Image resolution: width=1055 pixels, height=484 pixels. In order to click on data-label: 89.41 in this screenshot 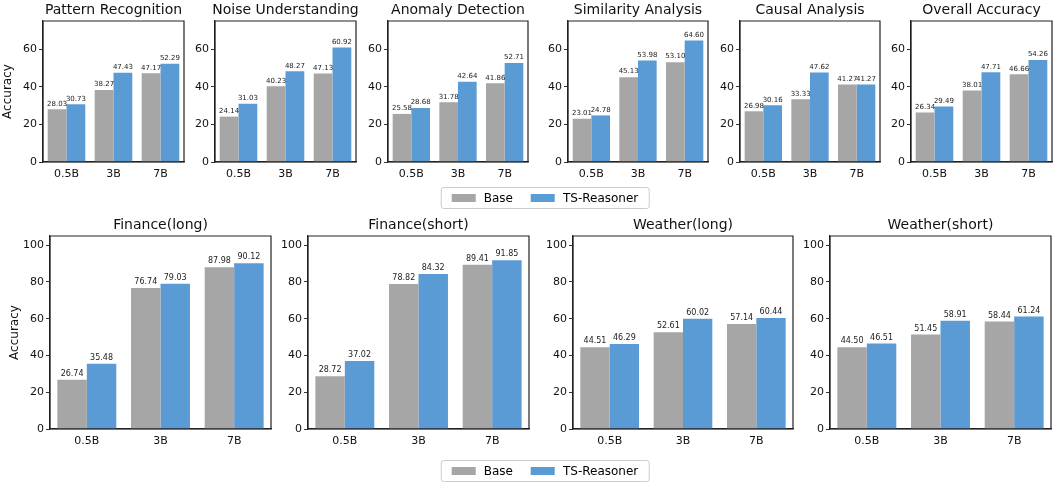, I will do `click(477, 258)`.